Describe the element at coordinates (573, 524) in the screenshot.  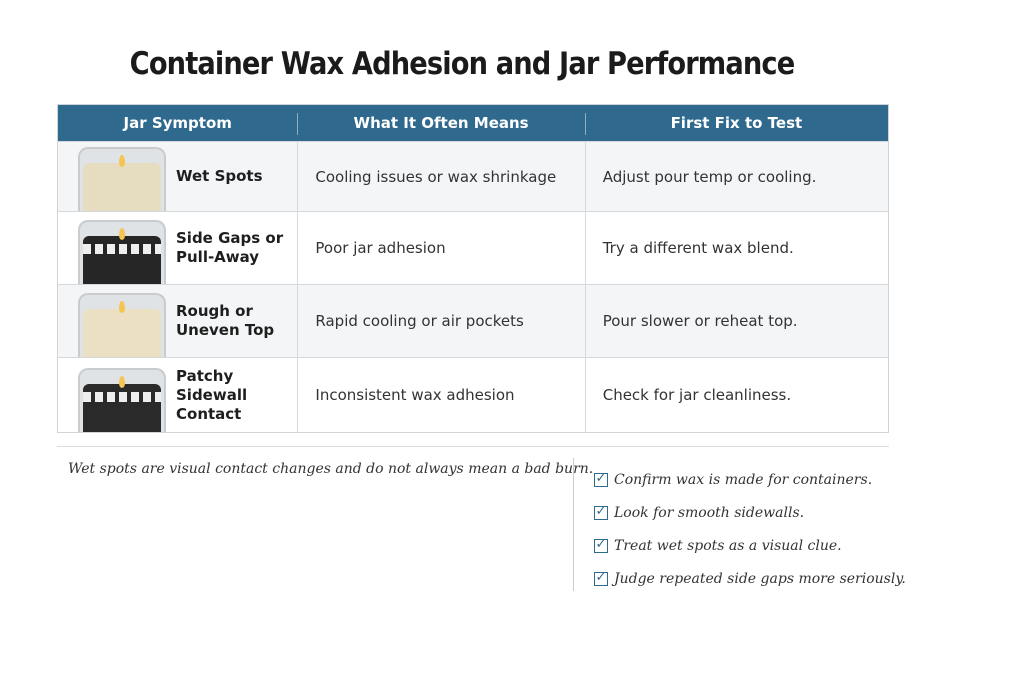
I see `vertical-divider` at that location.